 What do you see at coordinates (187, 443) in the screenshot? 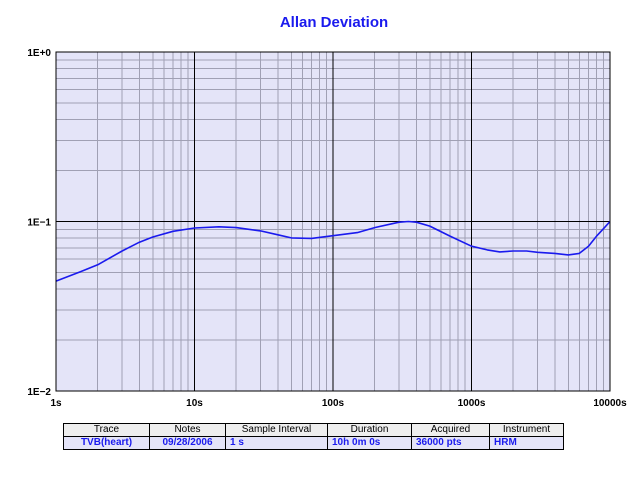
I see `cell-notes: 09/28/2006` at bounding box center [187, 443].